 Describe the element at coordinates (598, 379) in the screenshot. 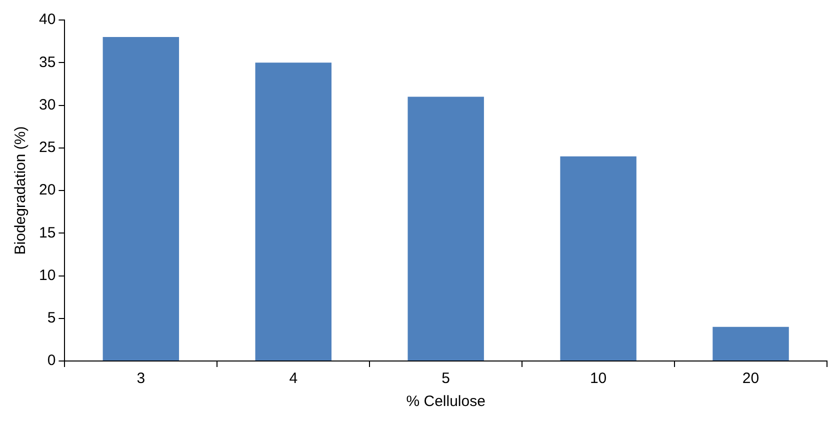

I see `x-tick-label: 10` at that location.